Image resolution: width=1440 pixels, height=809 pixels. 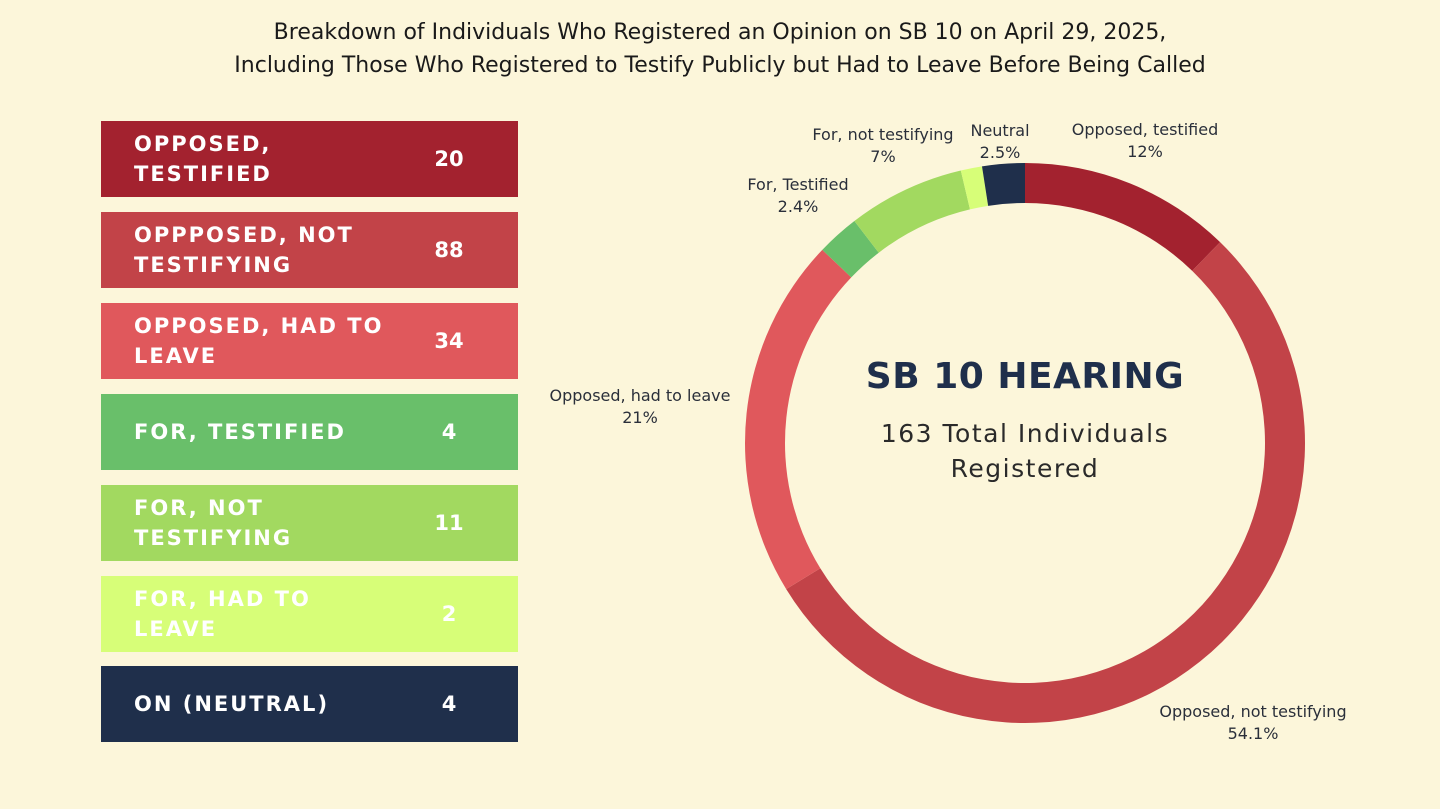 I want to click on slice-label-name: Opposed, not testifying, so click(x=1252, y=711).